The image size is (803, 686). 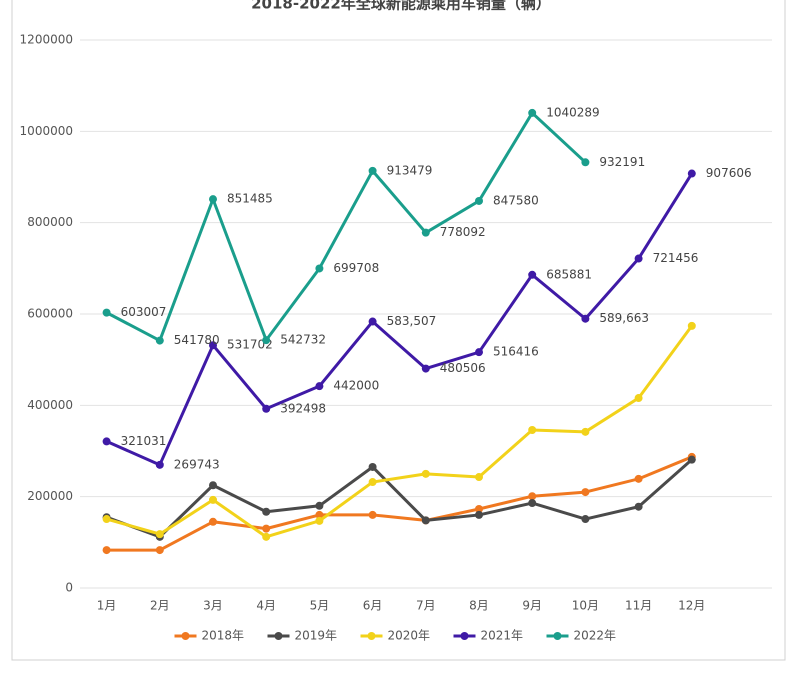 What do you see at coordinates (320, 606) in the screenshot?
I see `x-tick-label: 5月` at bounding box center [320, 606].